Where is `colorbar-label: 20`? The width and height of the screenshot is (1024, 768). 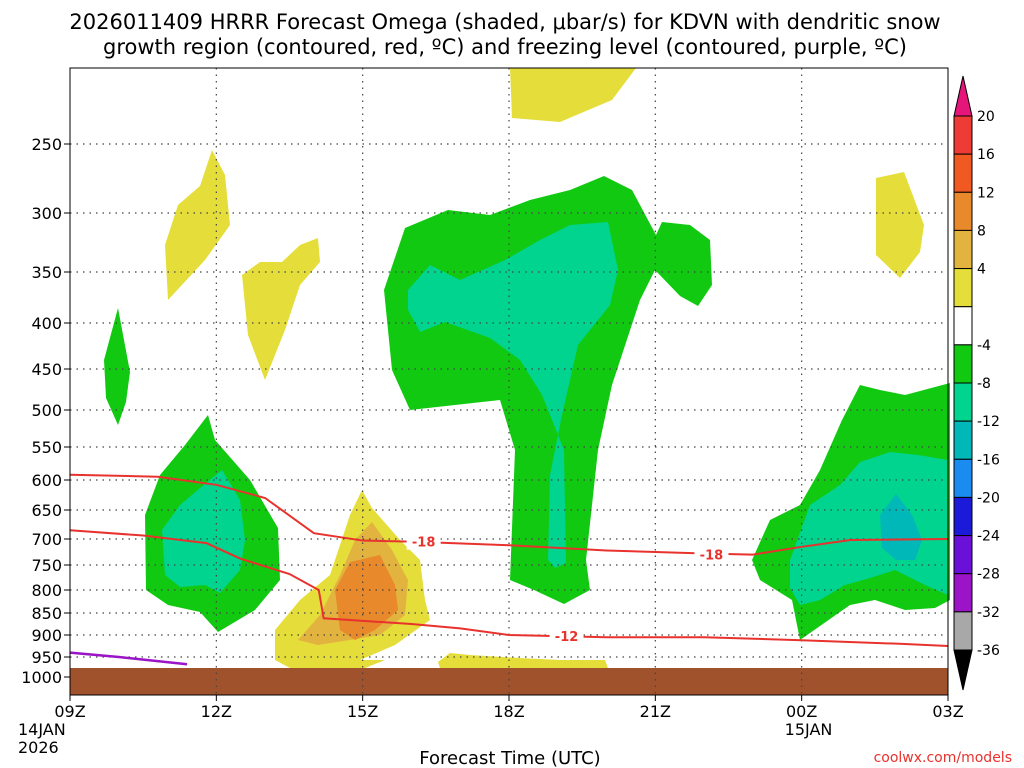 colorbar-label: 20 is located at coordinates (986, 117).